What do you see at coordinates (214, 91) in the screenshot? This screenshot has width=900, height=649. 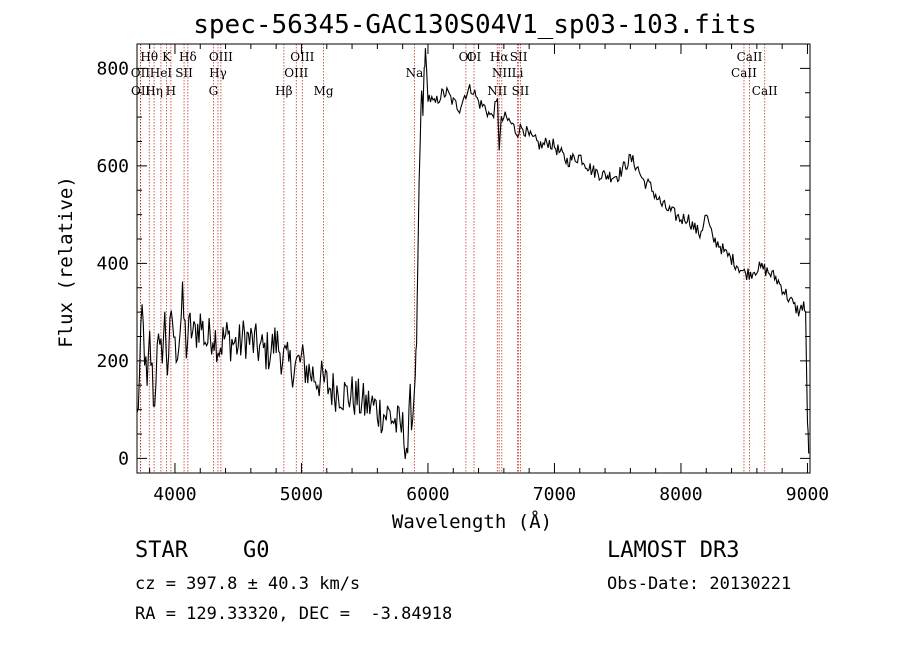 I see `line-label-11: G` at bounding box center [214, 91].